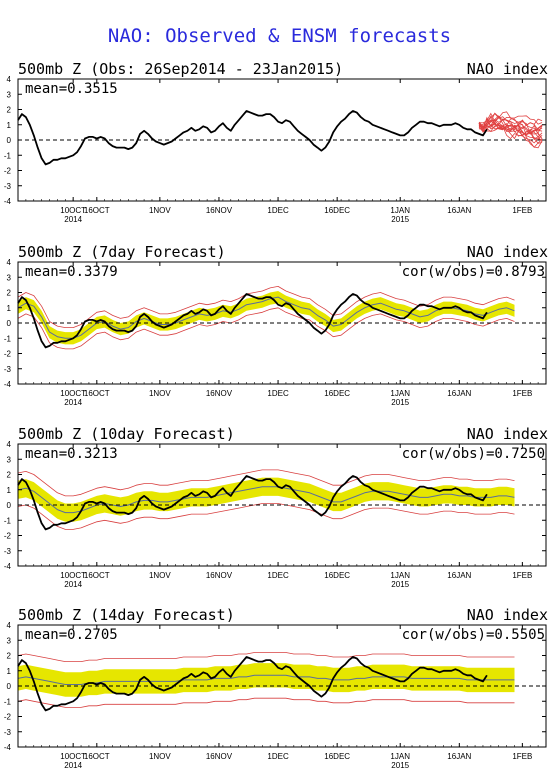 Image resolution: width=559 pixels, height=780 pixels. What do you see at coordinates (279, 36) in the screenshot?
I see `page-title: NAO: Observed & ENSM forecasts` at bounding box center [279, 36].